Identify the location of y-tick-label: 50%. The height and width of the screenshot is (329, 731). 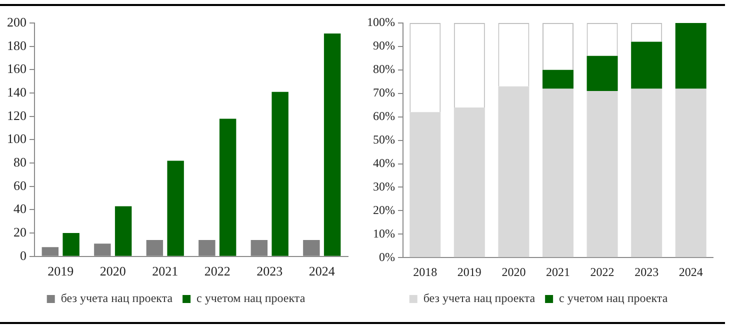
(383, 139).